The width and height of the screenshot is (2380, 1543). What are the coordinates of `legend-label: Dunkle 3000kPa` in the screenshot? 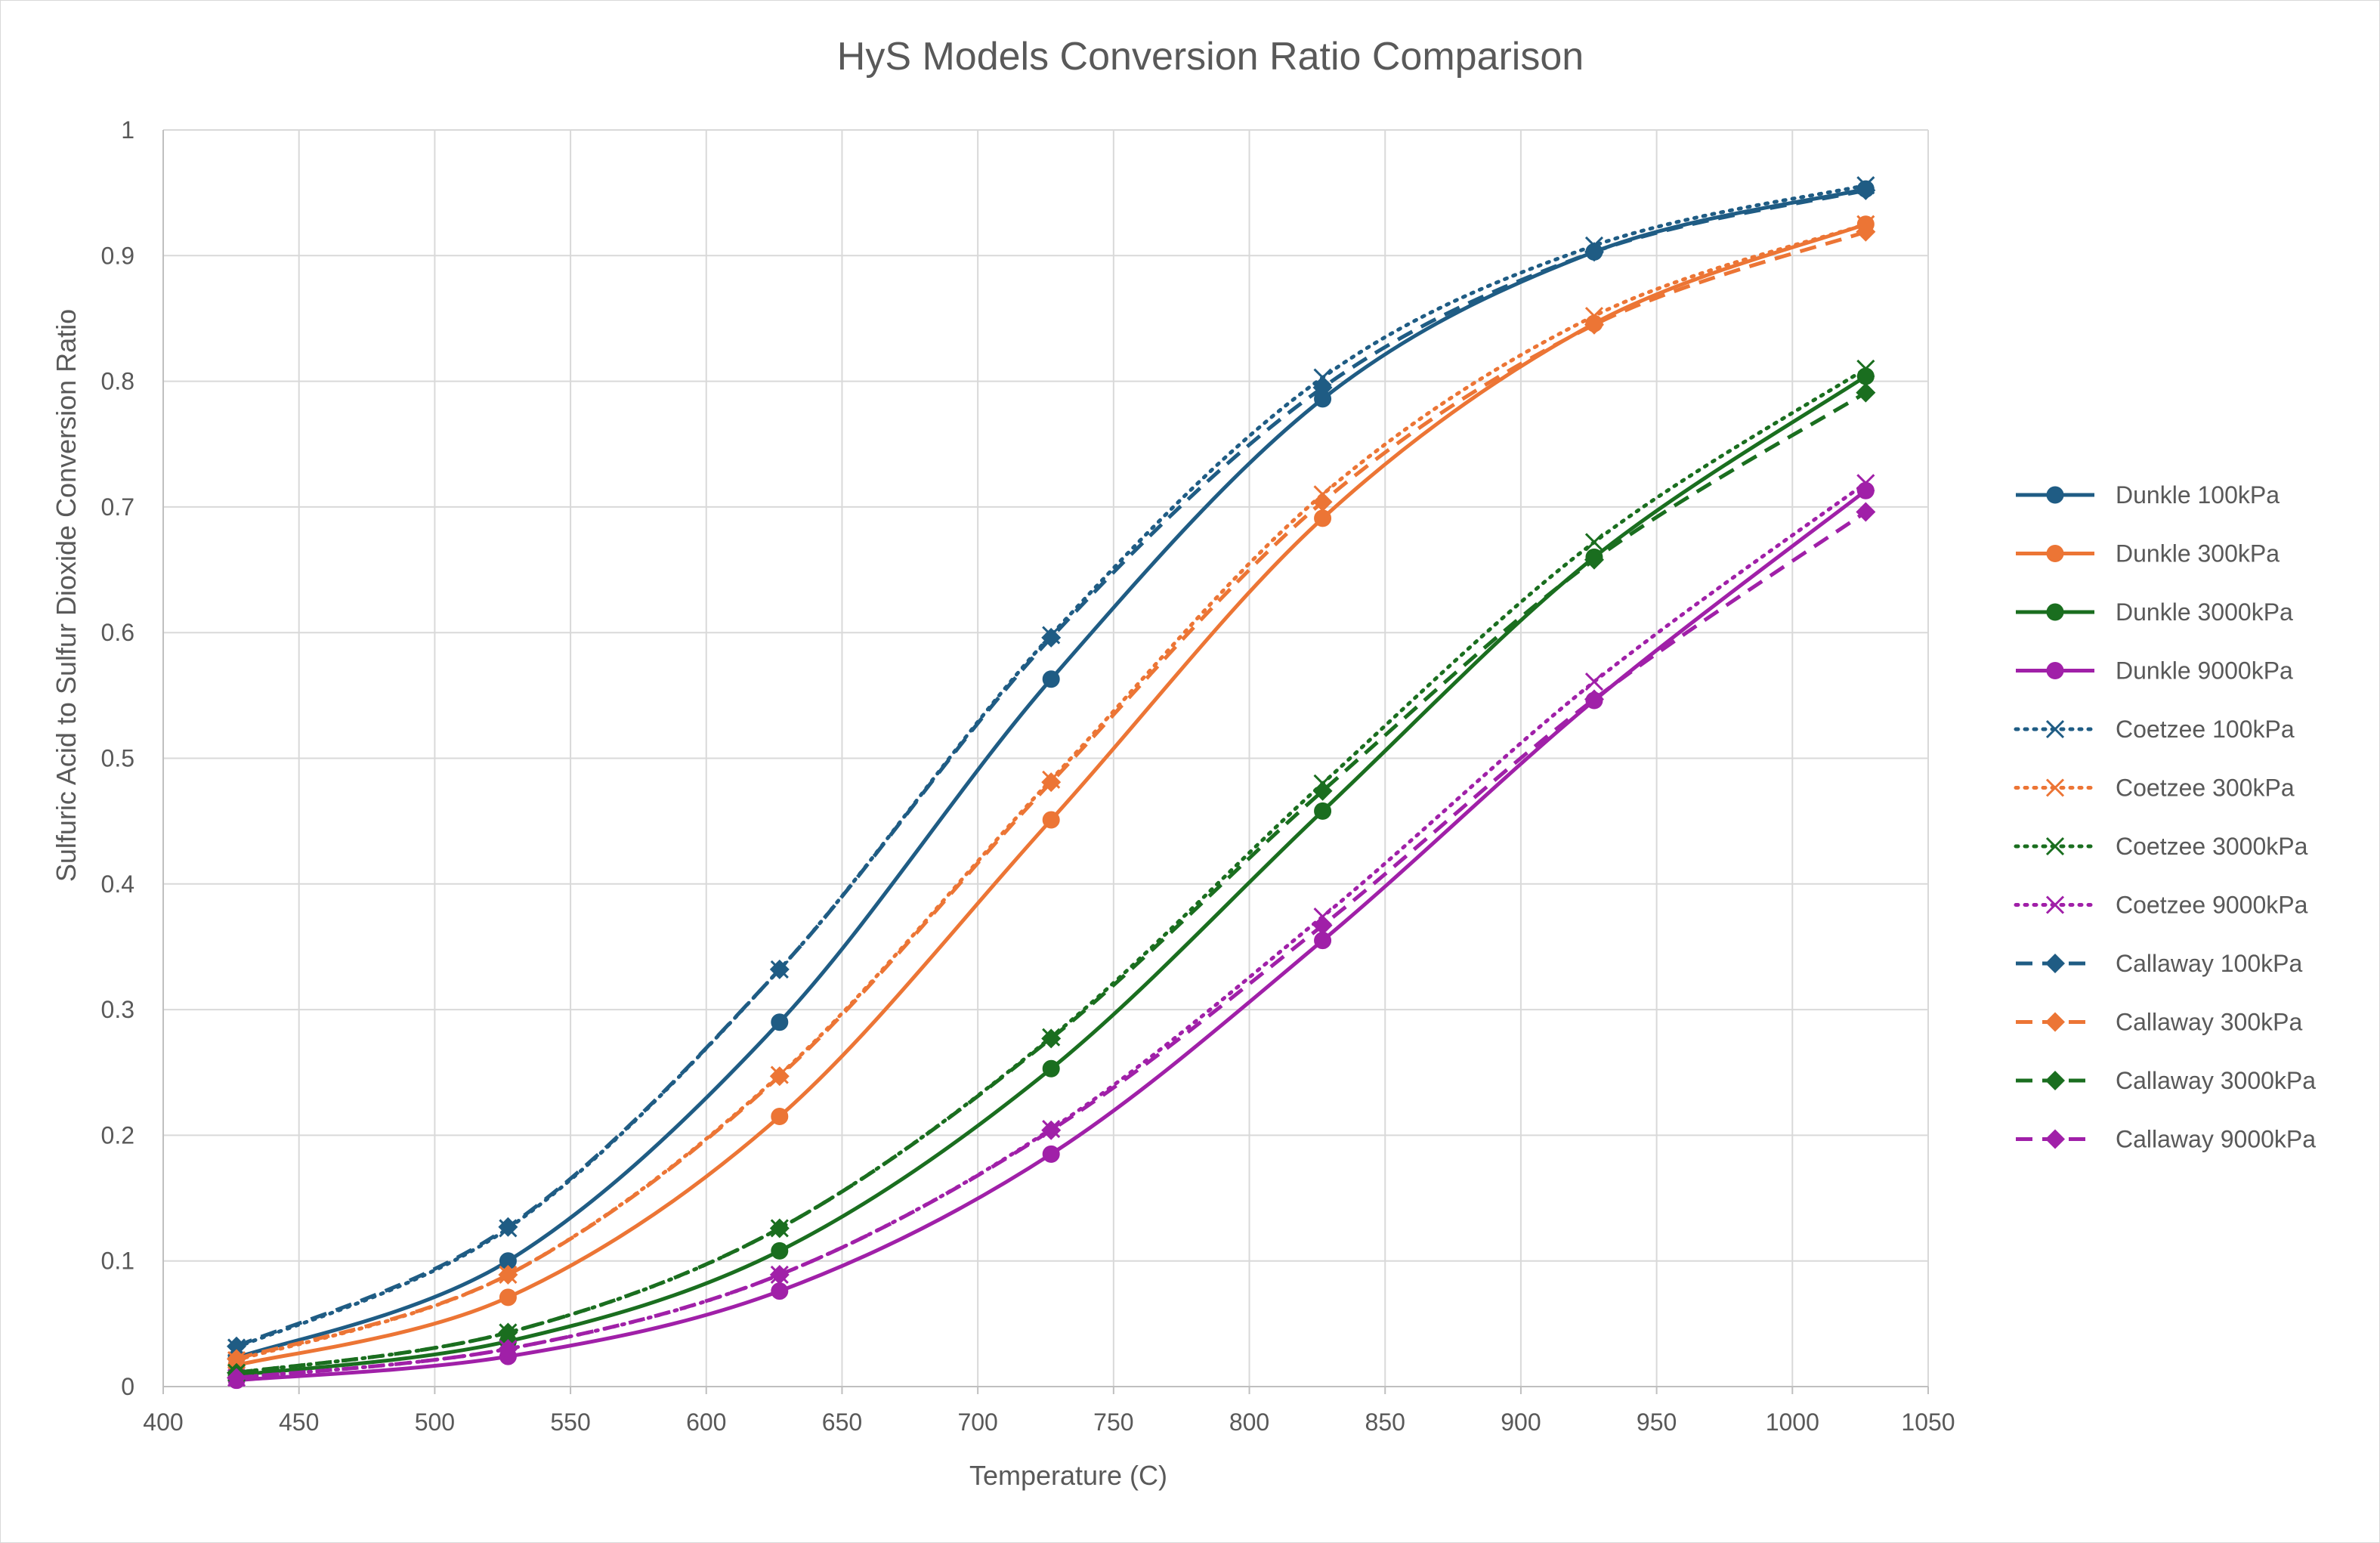 It's located at (2204, 612).